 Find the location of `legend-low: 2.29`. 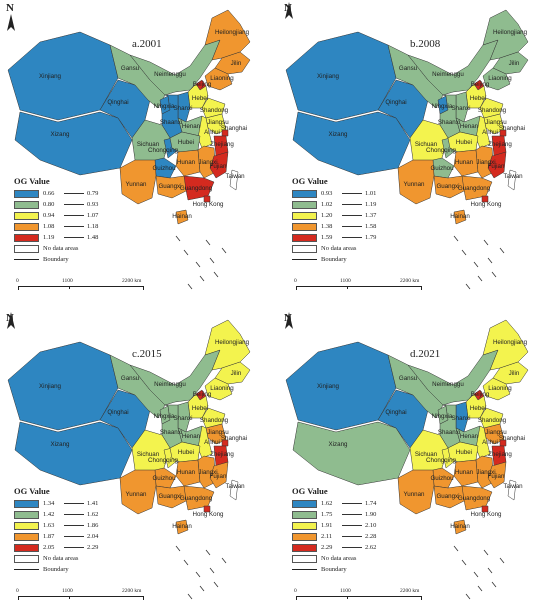

legend-low: 2.29 is located at coordinates (327, 547).